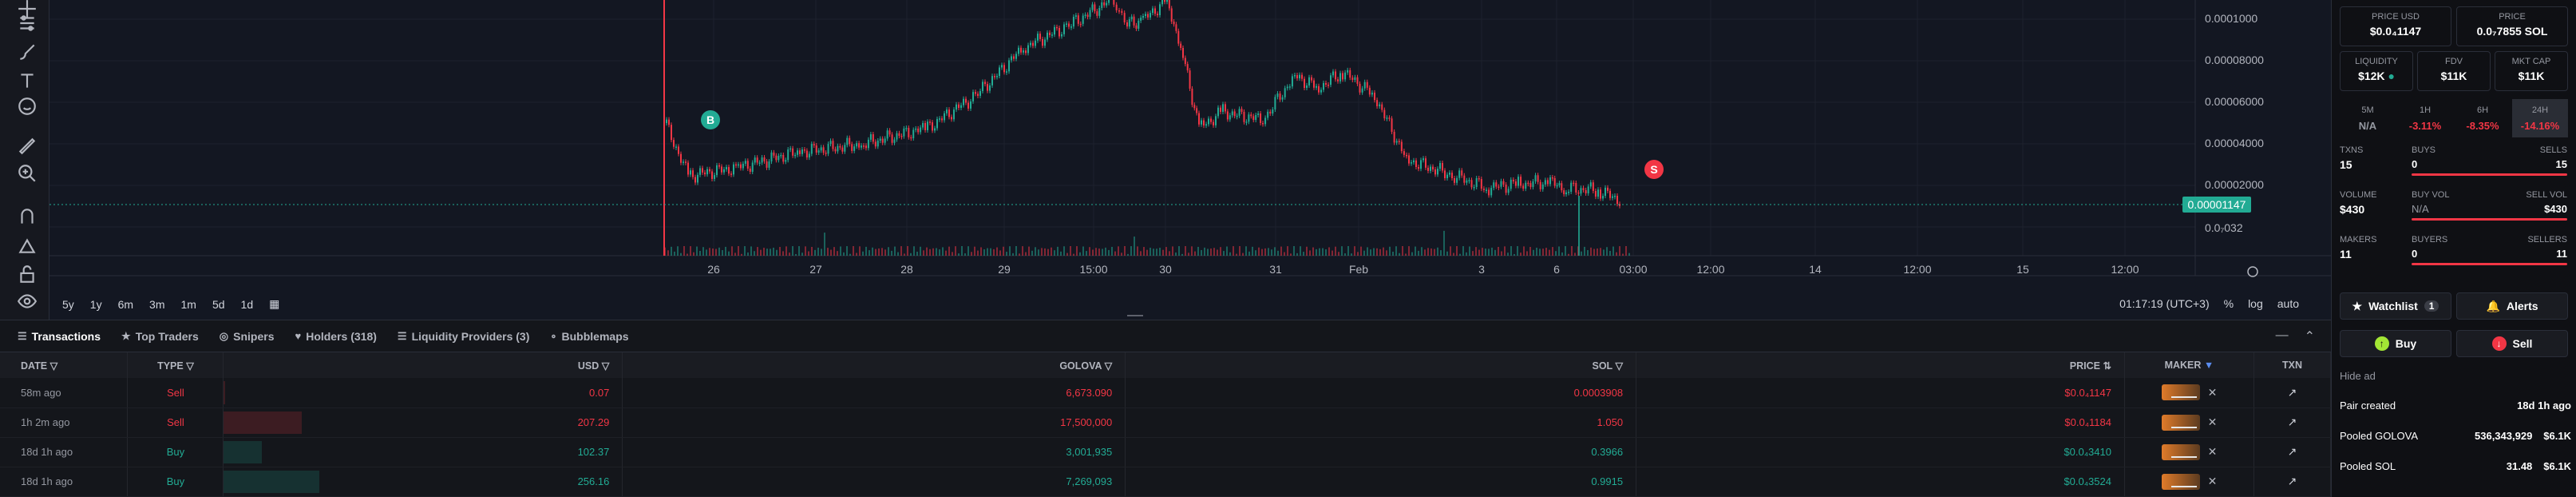  I want to click on timeframe-5d: 5d, so click(218, 304).